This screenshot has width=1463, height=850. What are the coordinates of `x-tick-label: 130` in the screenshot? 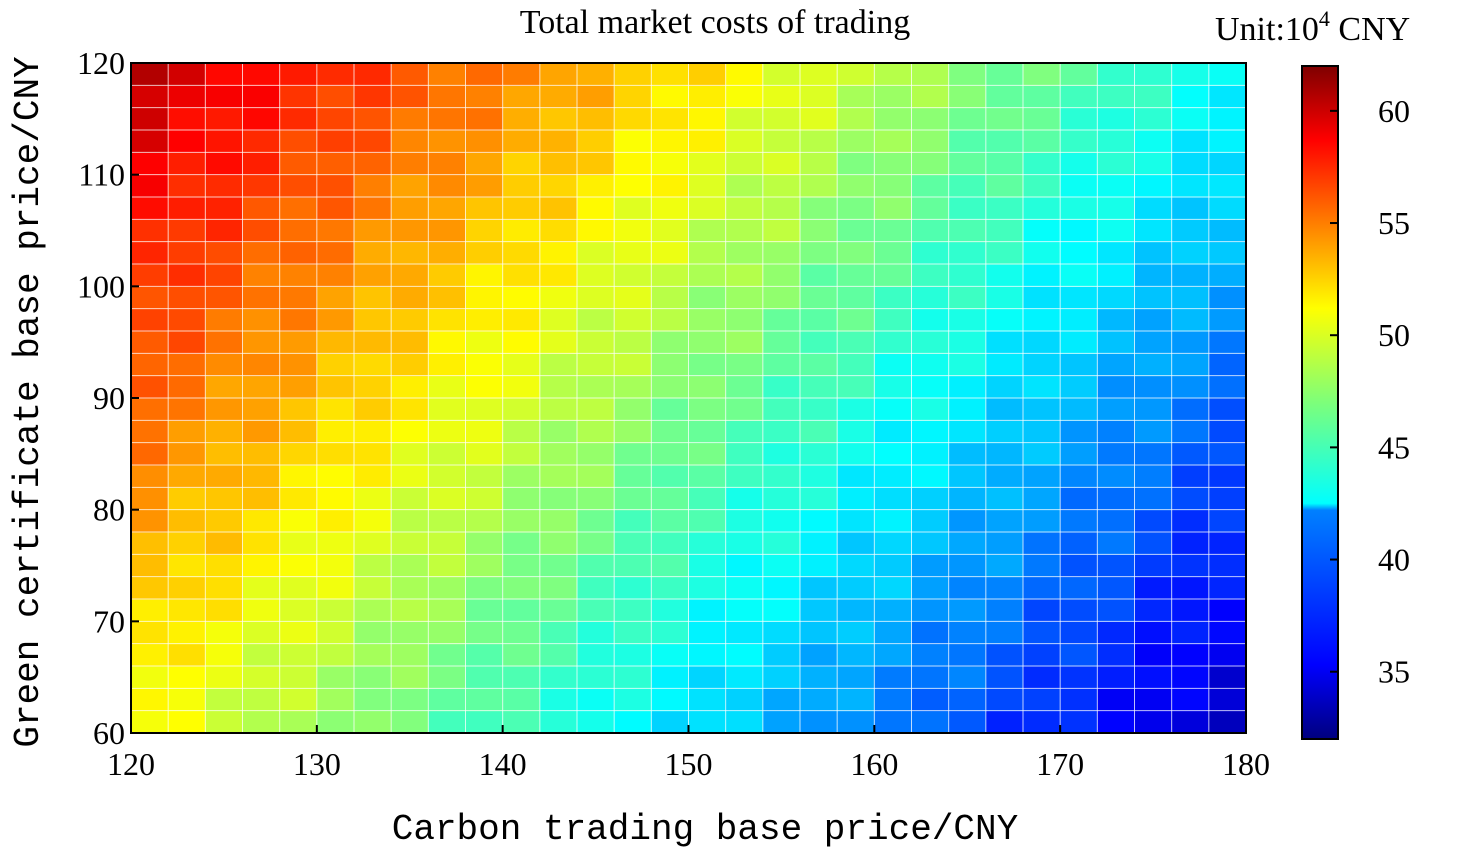 It's located at (317, 764).